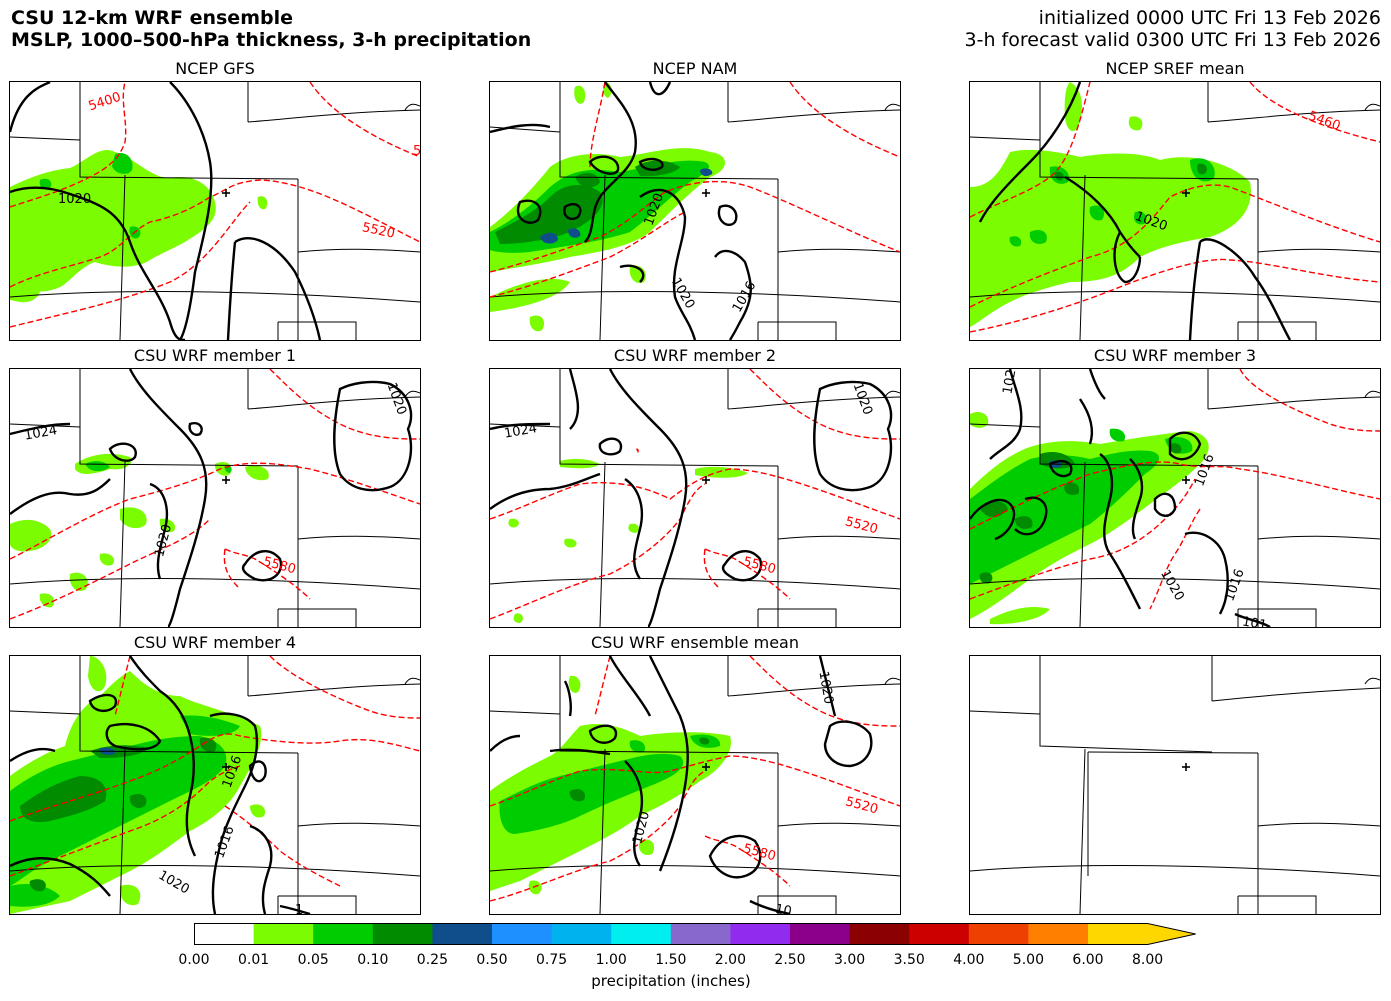  Describe the element at coordinates (492, 960) in the screenshot. I see `colorbar-tick-label: 0.50` at that location.